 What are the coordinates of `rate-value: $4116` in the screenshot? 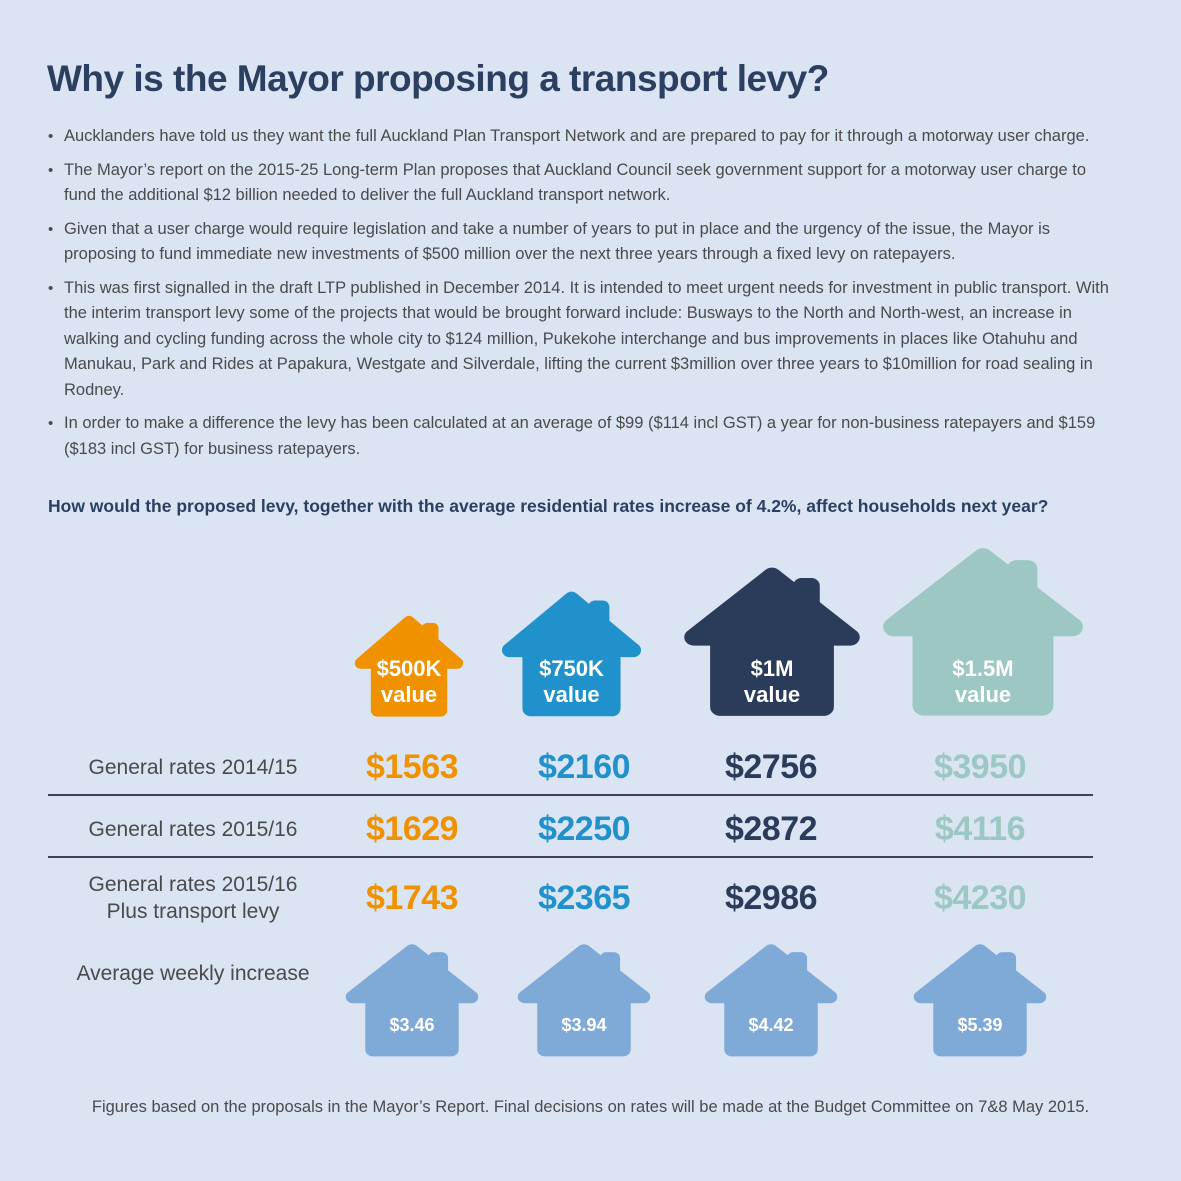 It's located at (980, 828).